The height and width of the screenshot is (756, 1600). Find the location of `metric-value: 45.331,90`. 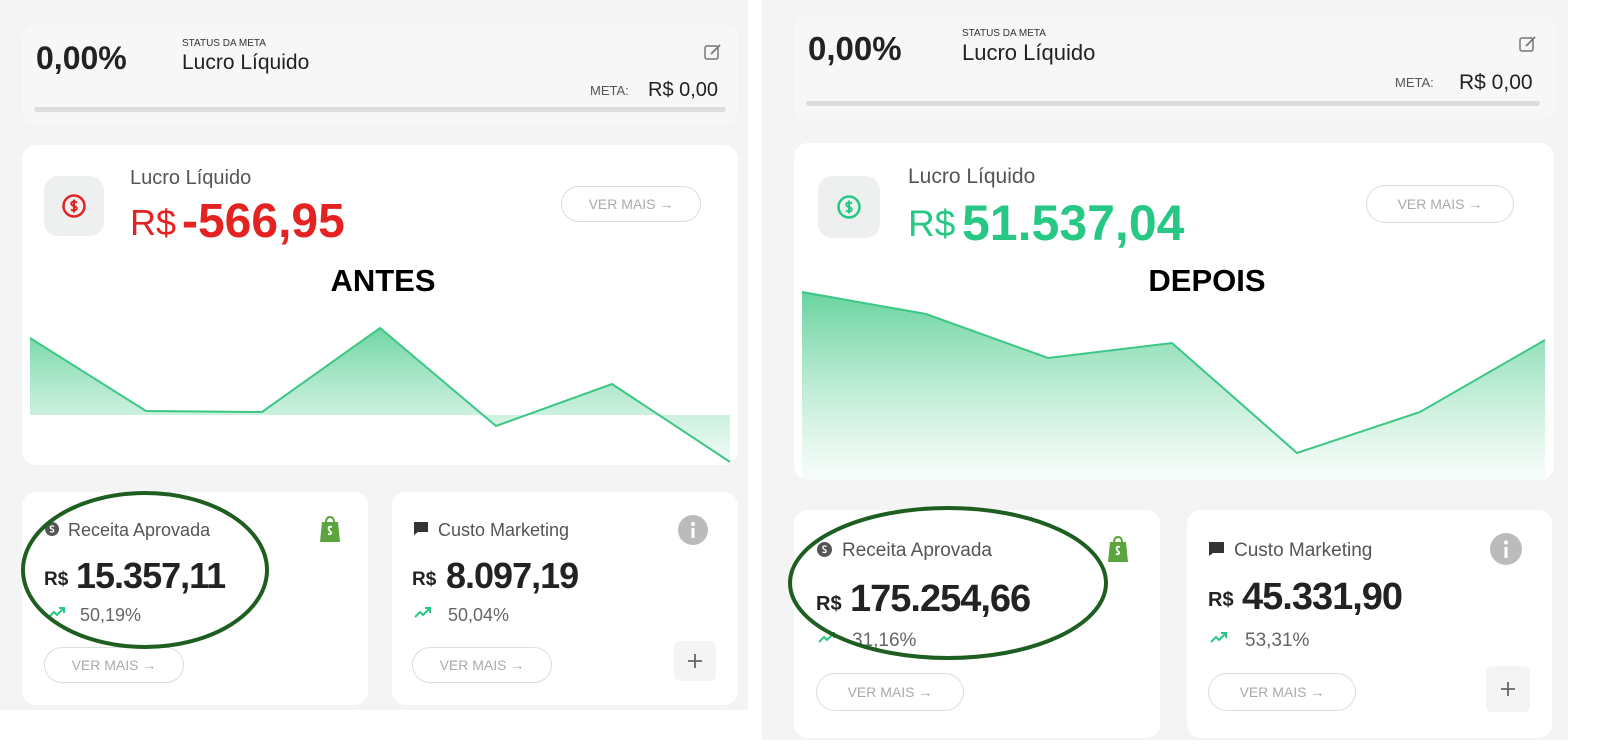

metric-value: 45.331,90 is located at coordinates (1322, 597).